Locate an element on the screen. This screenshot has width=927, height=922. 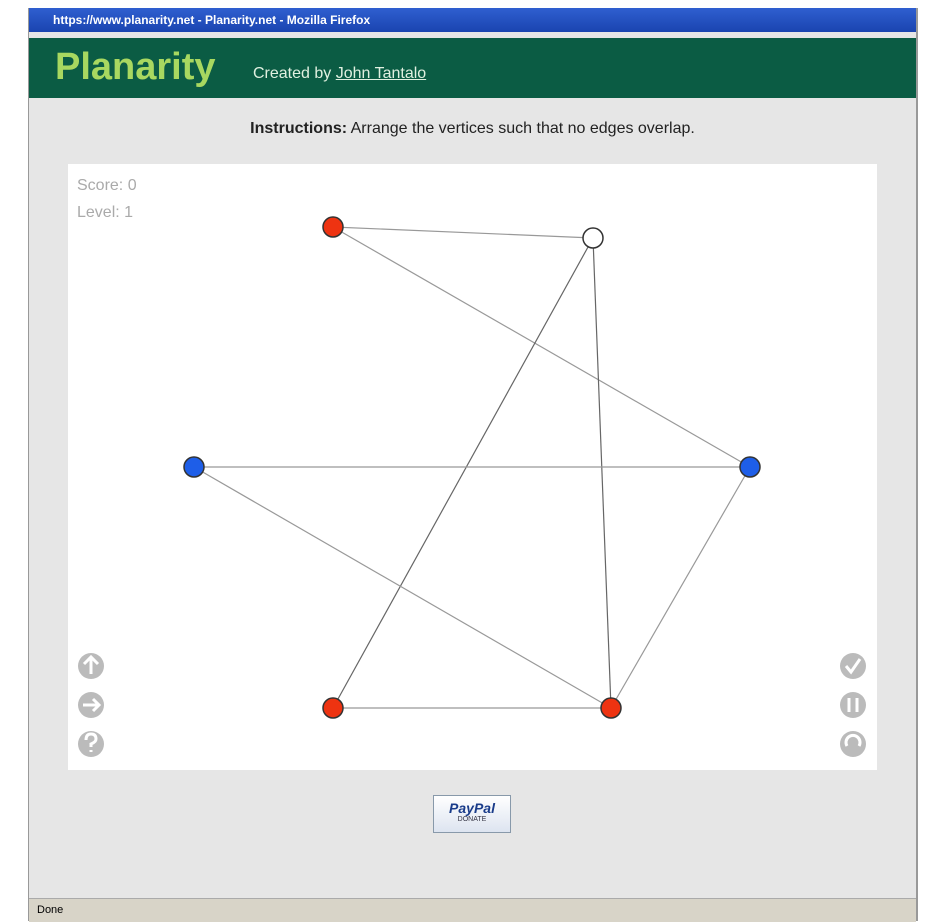
paypal-brand: PayPal is located at coordinates (472, 808).